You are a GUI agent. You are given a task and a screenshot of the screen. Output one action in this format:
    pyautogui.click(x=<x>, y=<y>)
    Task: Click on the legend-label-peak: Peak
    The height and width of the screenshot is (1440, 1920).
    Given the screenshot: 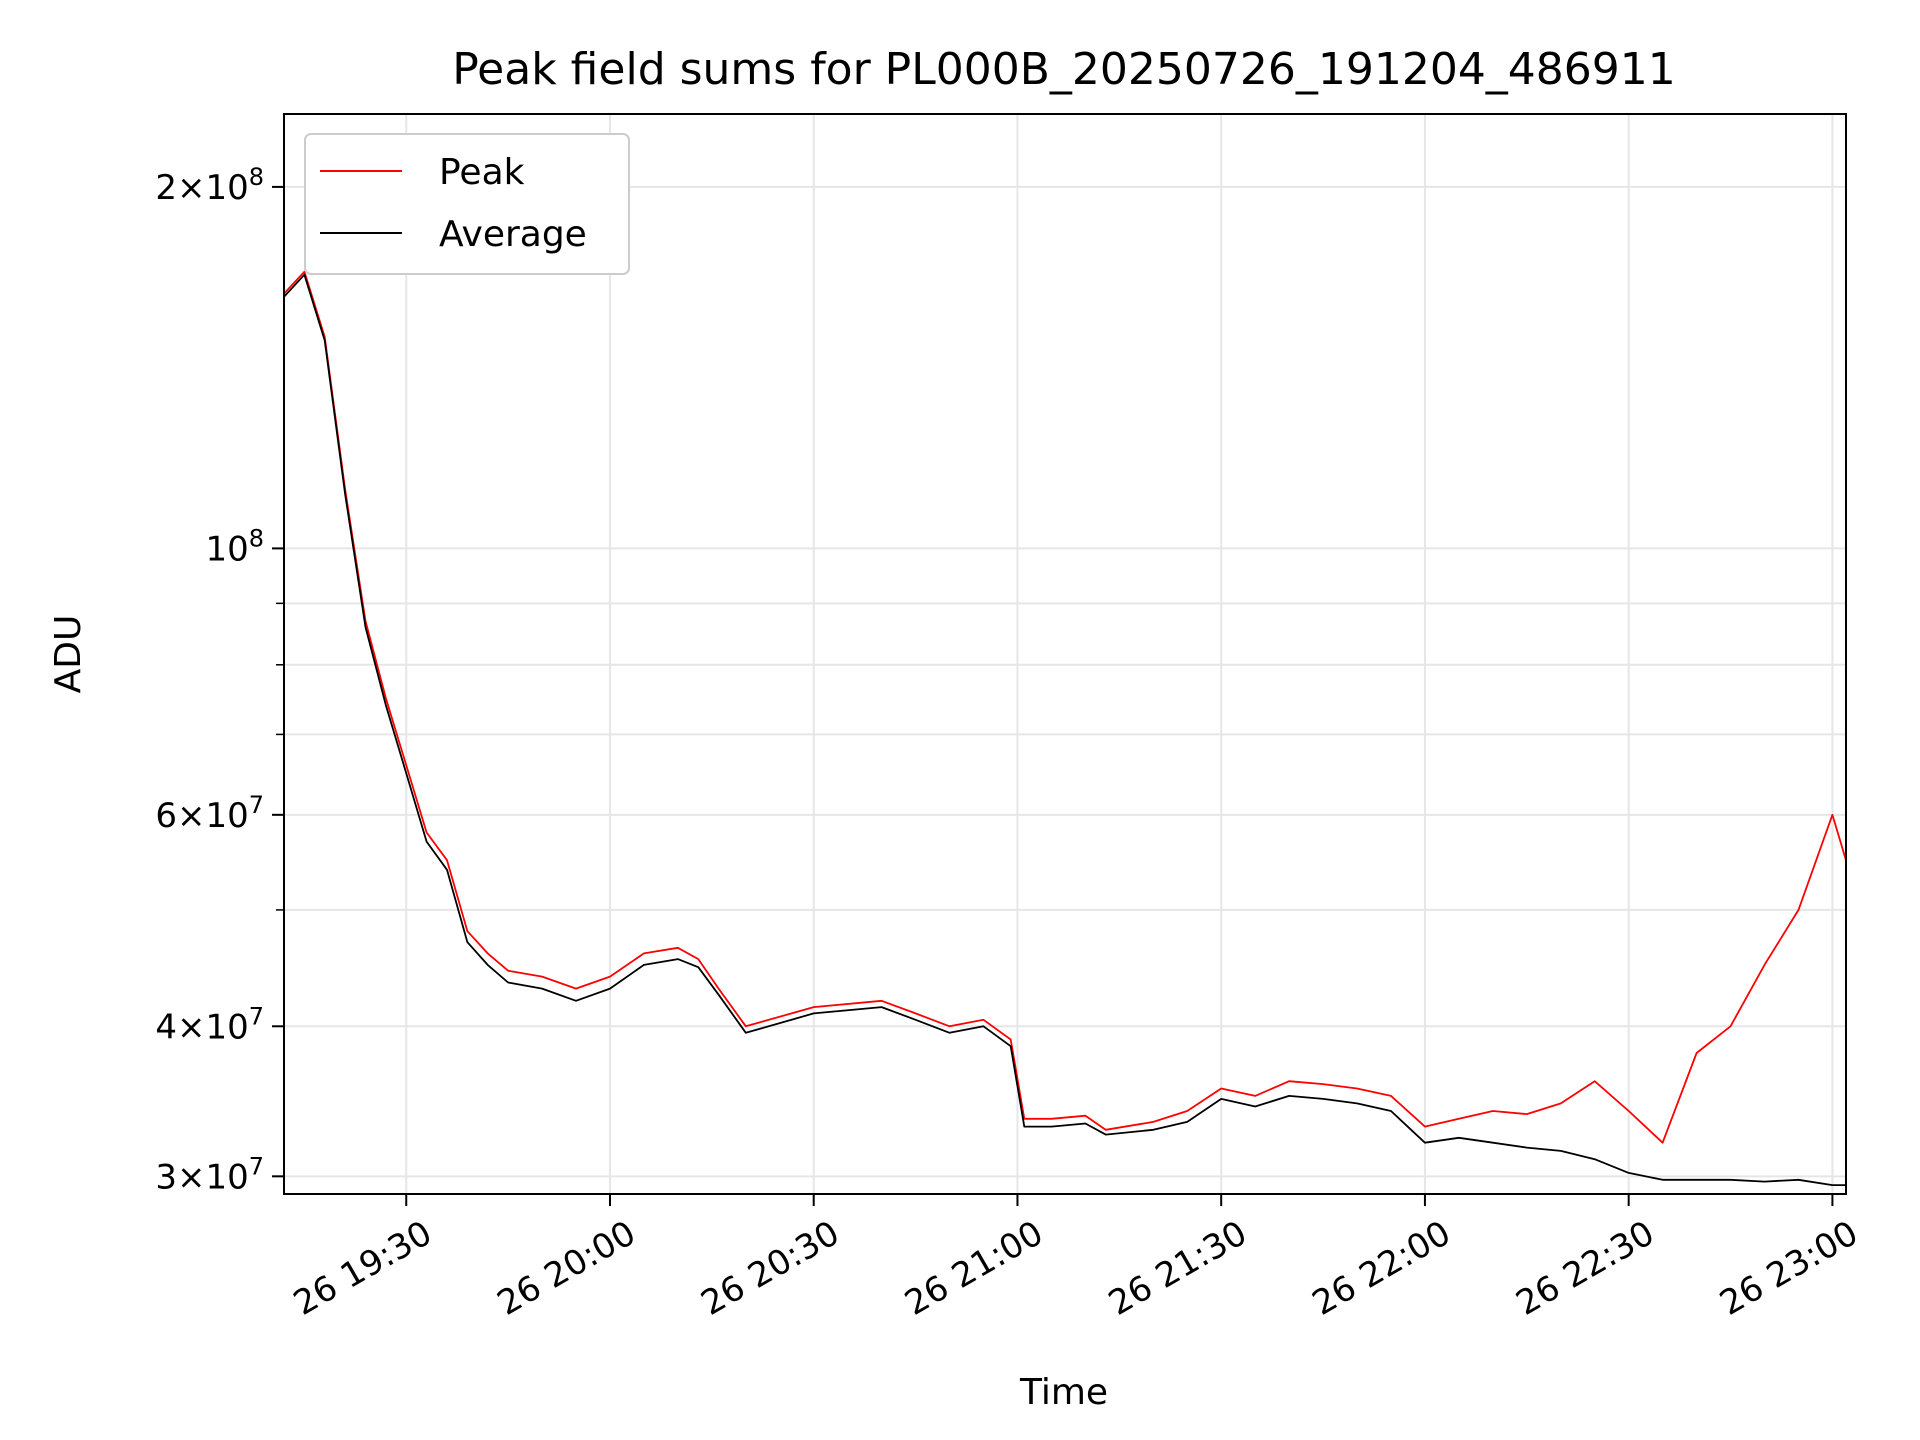 What is the action you would take?
    pyautogui.click(x=482, y=172)
    